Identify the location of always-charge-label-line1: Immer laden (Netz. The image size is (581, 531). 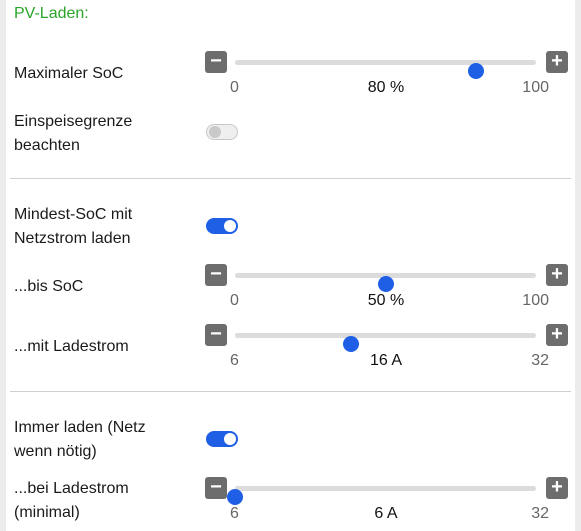
(80, 427).